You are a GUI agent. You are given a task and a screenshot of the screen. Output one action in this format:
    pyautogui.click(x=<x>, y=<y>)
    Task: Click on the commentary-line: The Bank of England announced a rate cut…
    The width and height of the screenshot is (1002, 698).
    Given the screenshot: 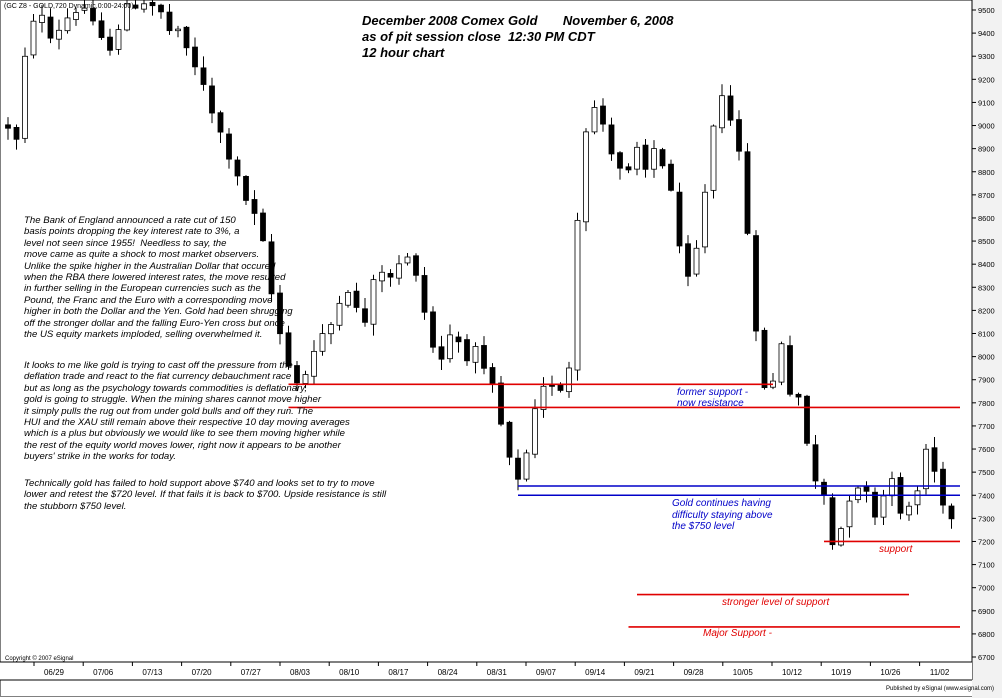 What is the action you would take?
    pyautogui.click(x=130, y=220)
    